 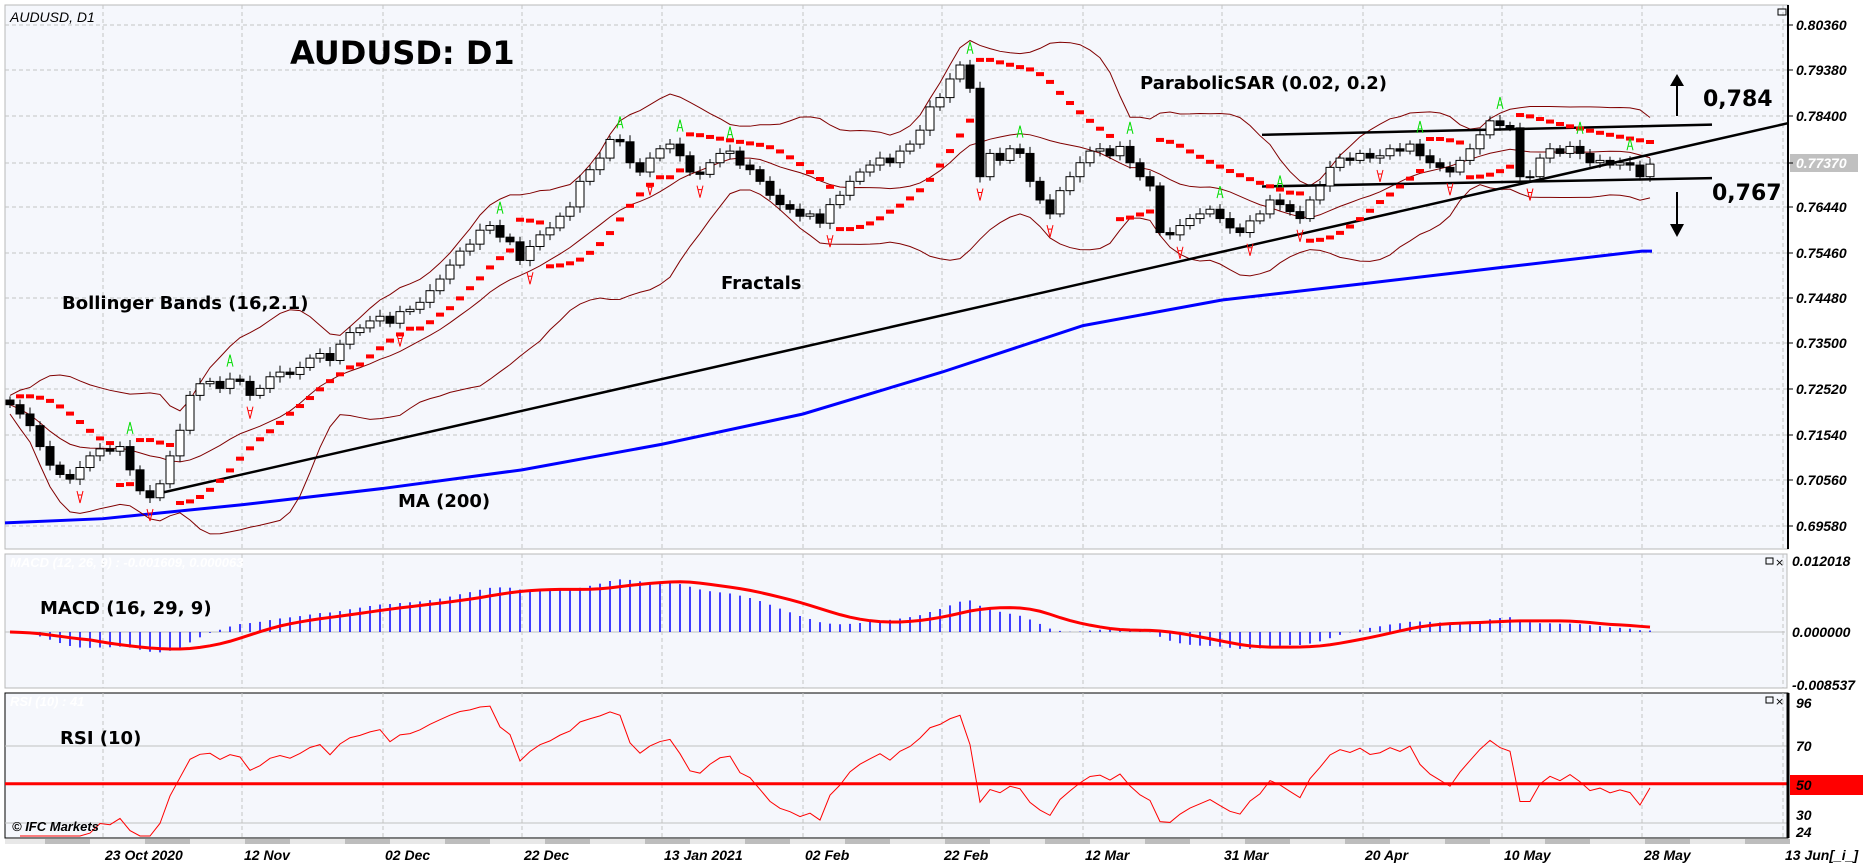 I want to click on macd-label: MACD (16, 29, 9), so click(x=126, y=608).